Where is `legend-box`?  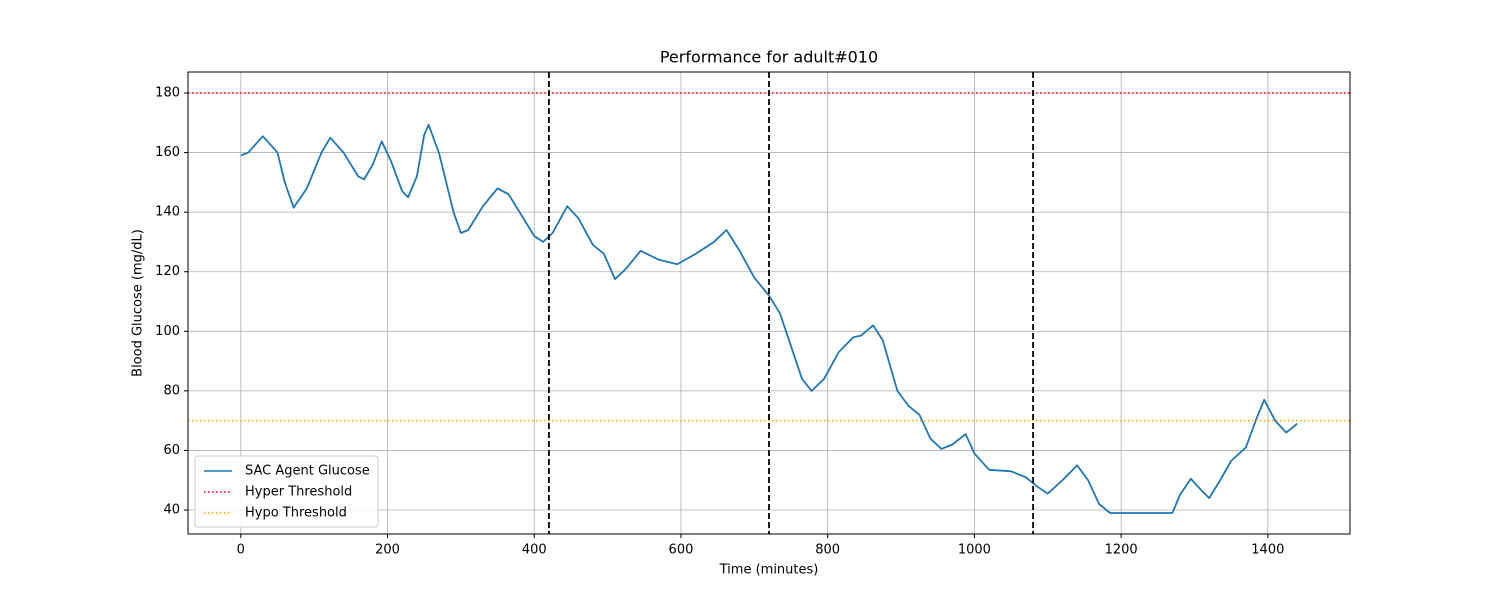
legend-box is located at coordinates (286, 491).